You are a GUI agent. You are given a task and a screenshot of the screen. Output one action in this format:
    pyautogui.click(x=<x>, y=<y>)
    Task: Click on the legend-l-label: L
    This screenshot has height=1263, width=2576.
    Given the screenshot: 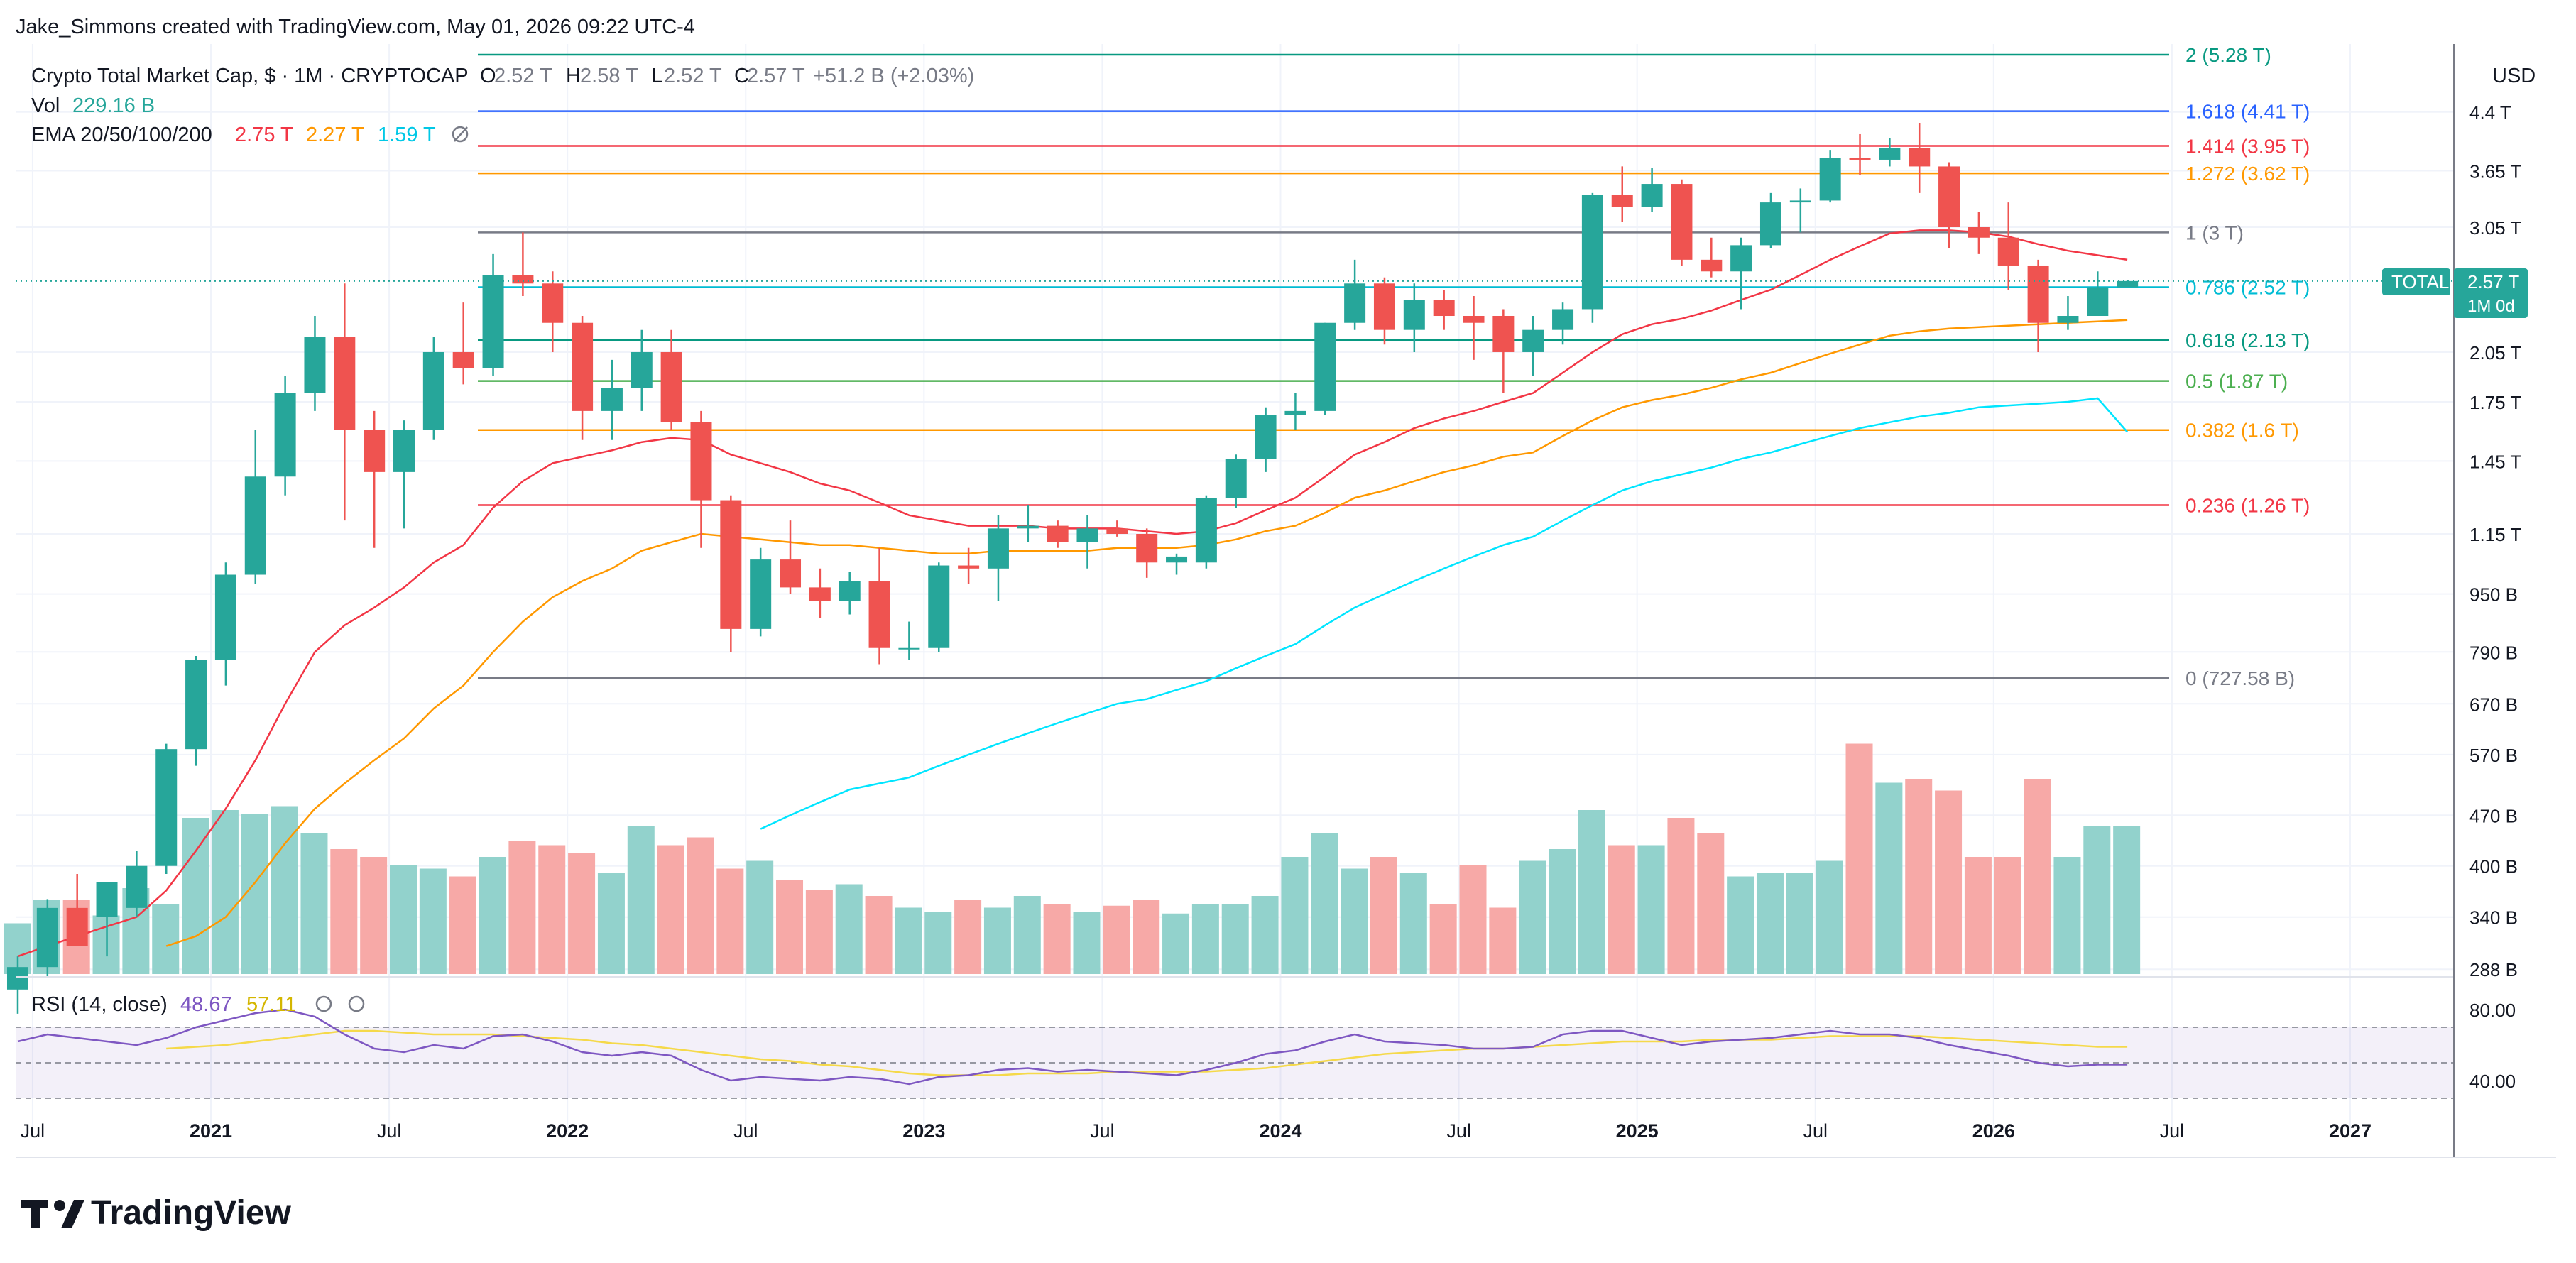 What is the action you would take?
    pyautogui.click(x=656, y=76)
    